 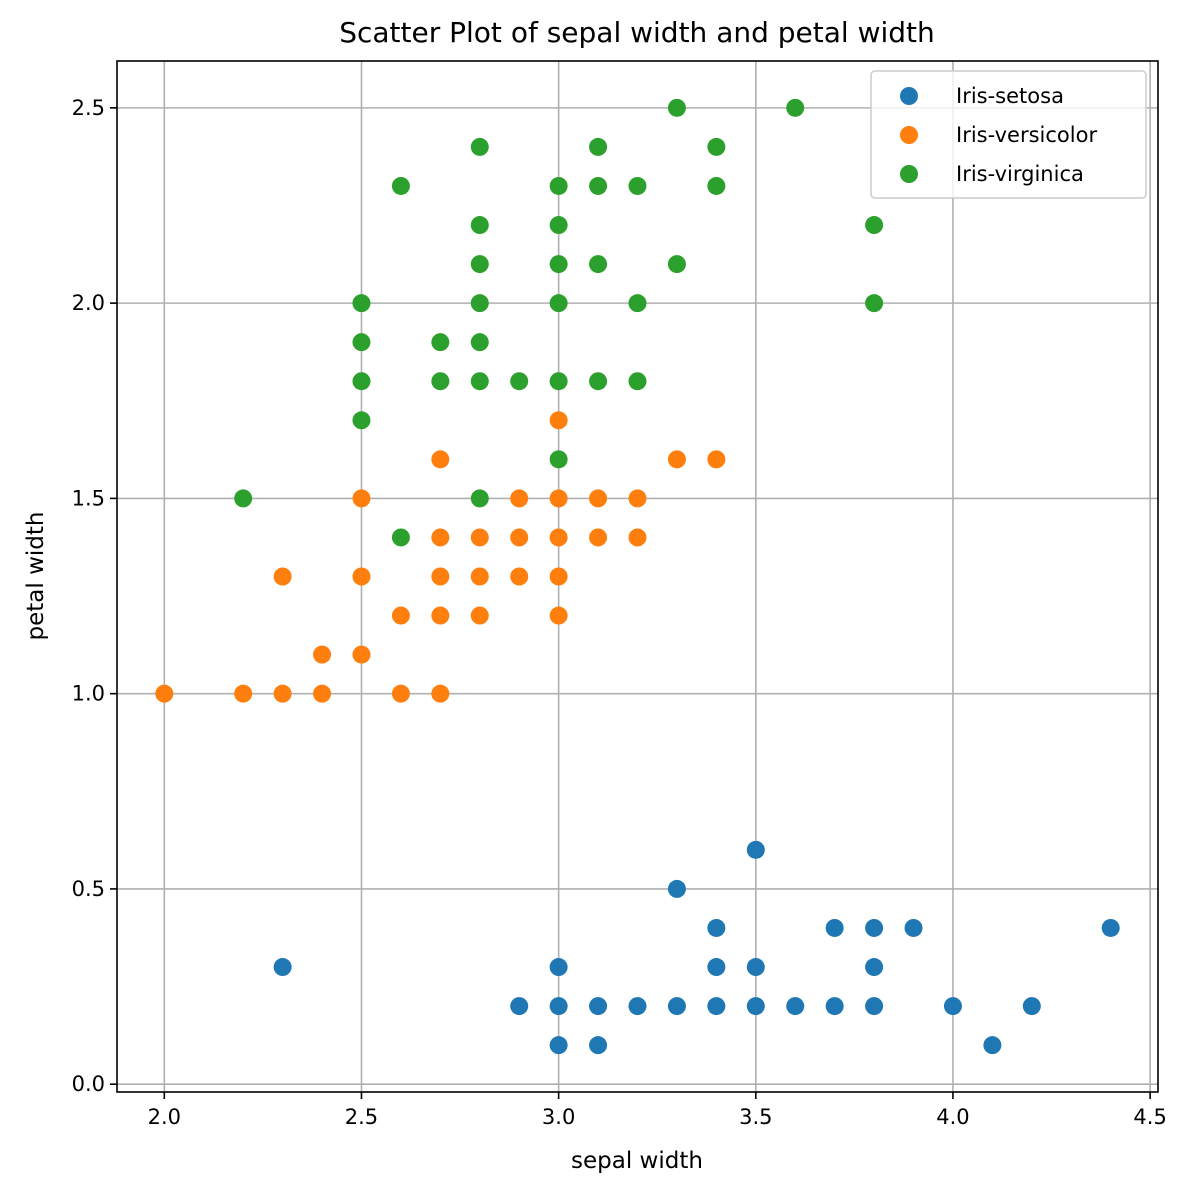 What do you see at coordinates (440, 557) in the screenshot?
I see `series-iris-versicolor` at bounding box center [440, 557].